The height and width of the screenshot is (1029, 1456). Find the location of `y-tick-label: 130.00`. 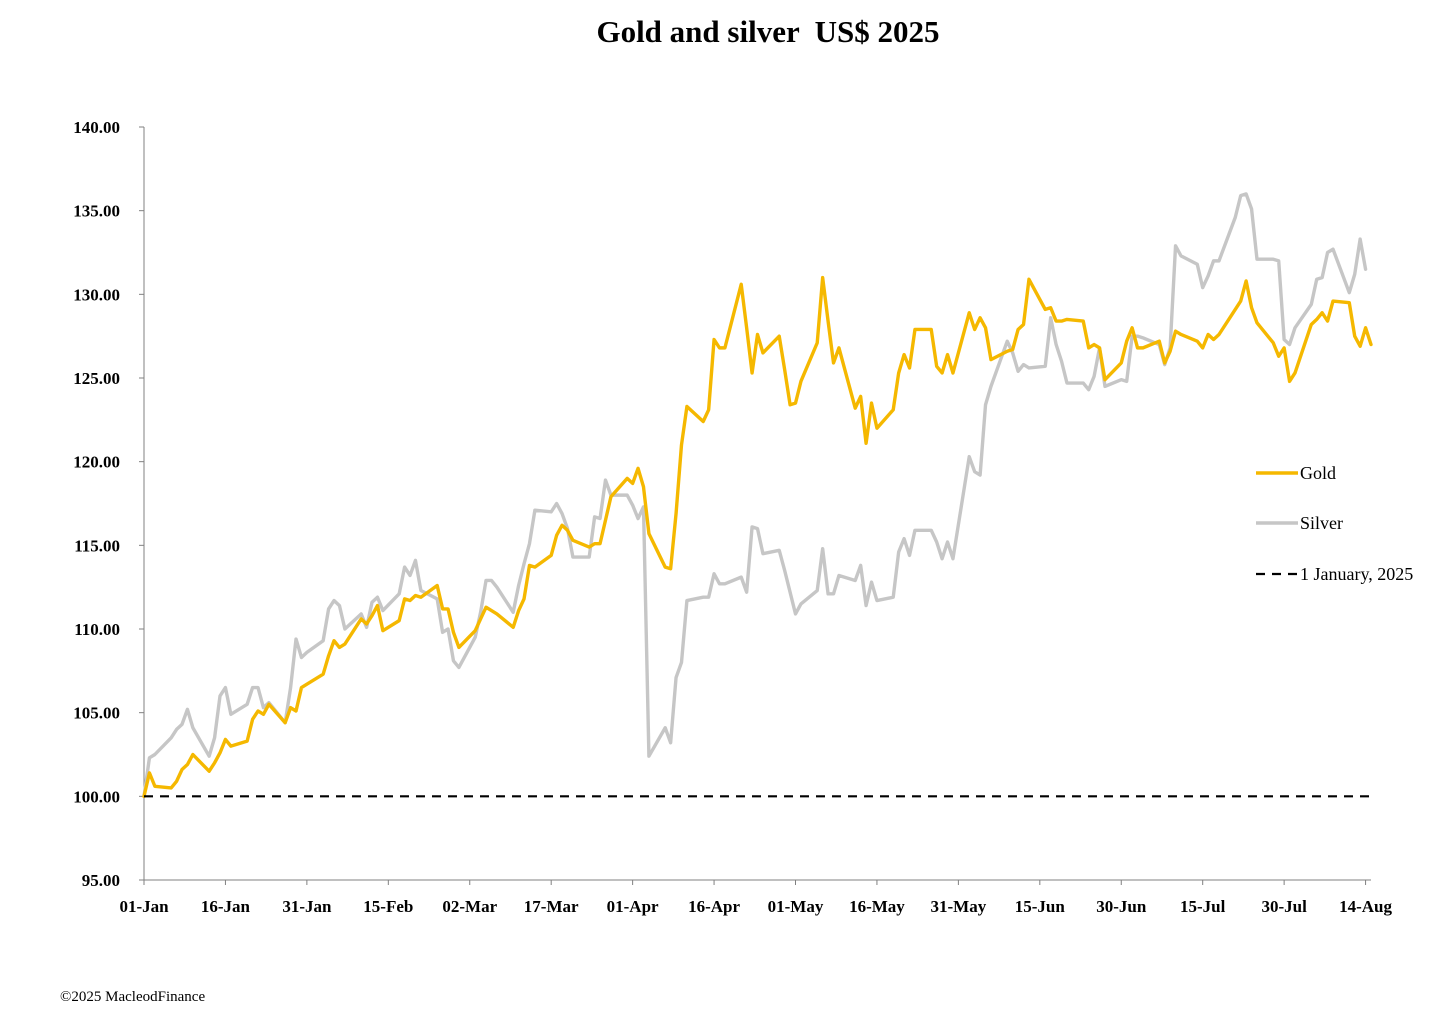

y-tick-label: 130.00 is located at coordinates (96, 294).